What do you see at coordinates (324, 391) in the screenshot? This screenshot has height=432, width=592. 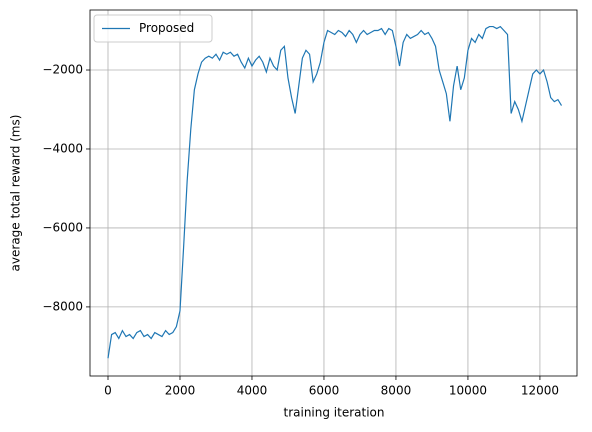 I see `x-tick-label: 6000` at bounding box center [324, 391].